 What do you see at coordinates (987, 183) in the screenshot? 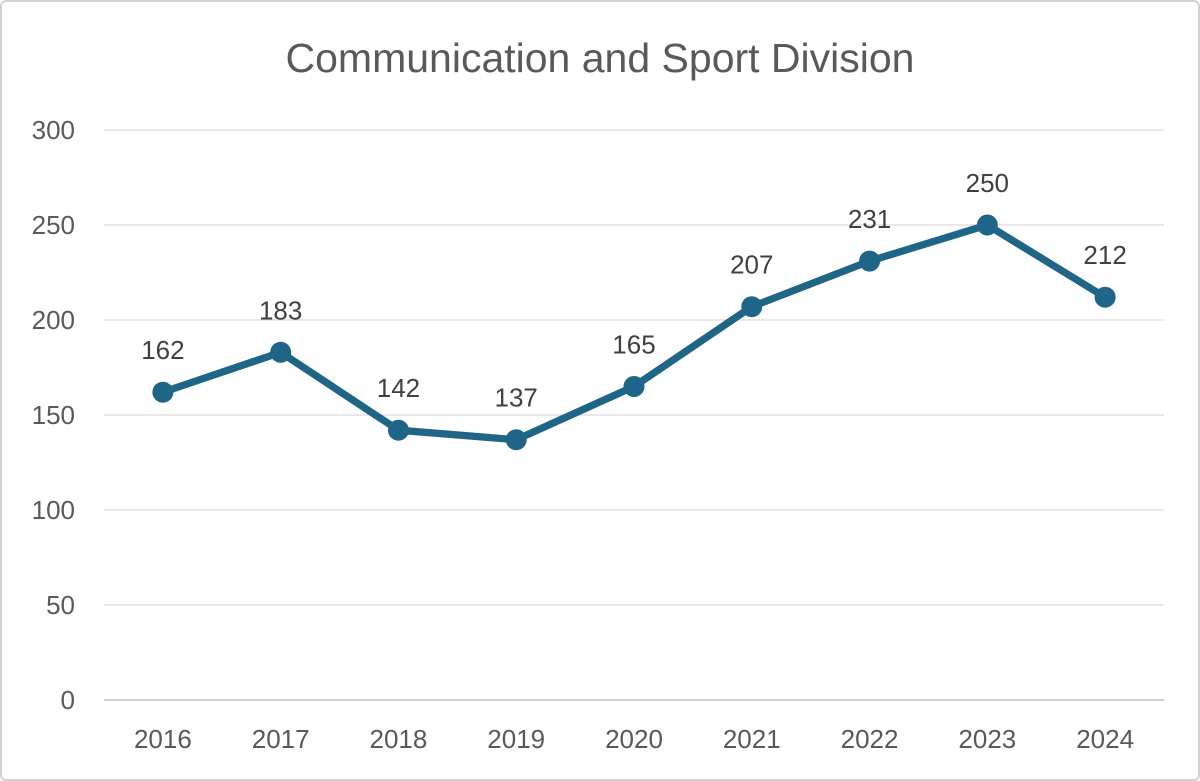
I see `data-label: 250` at bounding box center [987, 183].